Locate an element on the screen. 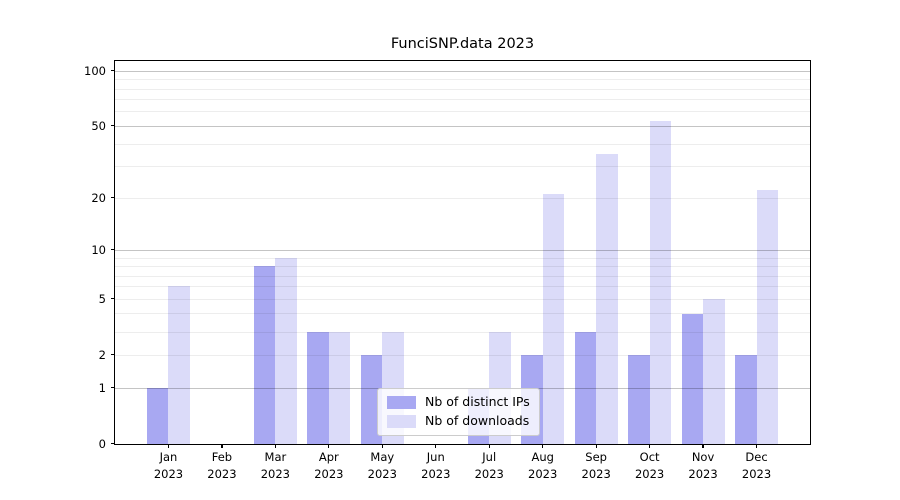 This screenshot has height=500, width=900. y-axis-tick-label: 20 is located at coordinates (98, 197).